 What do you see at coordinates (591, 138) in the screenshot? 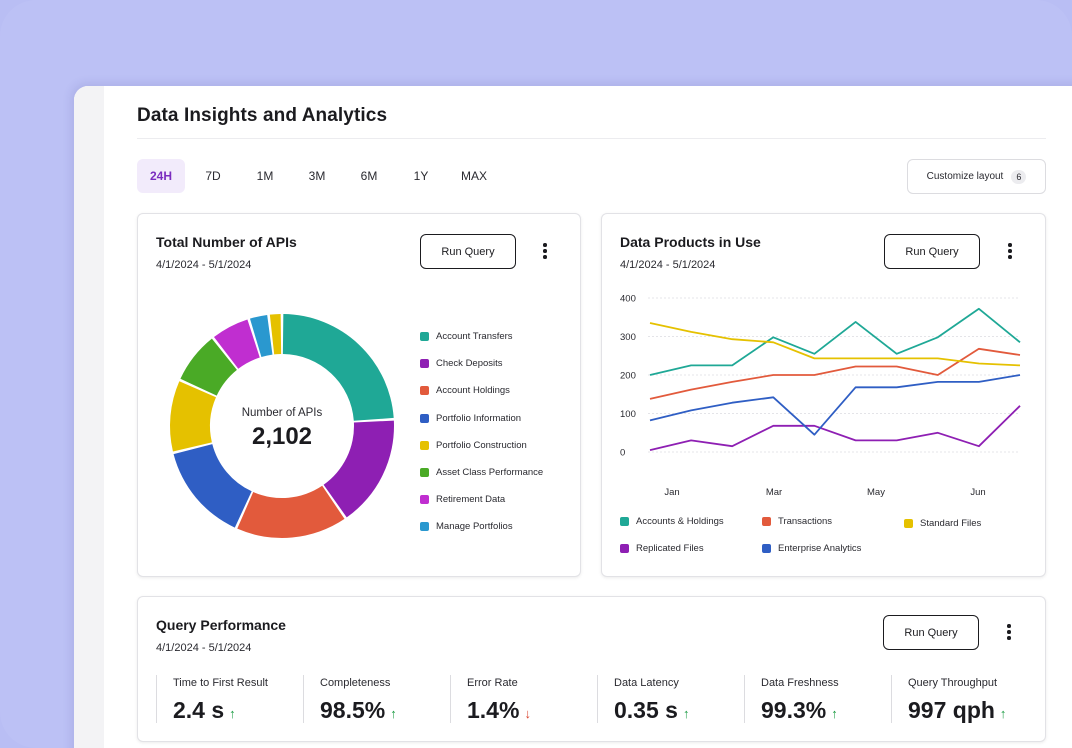
I see `title-divider` at bounding box center [591, 138].